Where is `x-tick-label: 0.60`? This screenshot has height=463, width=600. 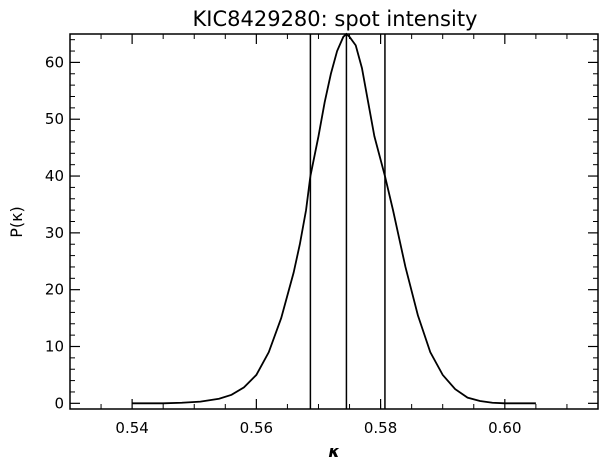 x-tick-label: 0.60 is located at coordinates (504, 428).